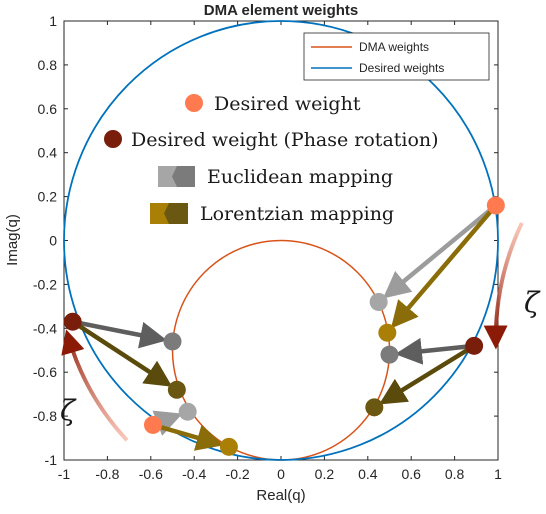  What do you see at coordinates (53, 21) in the screenshot?
I see `y-tick-label: 1` at bounding box center [53, 21].